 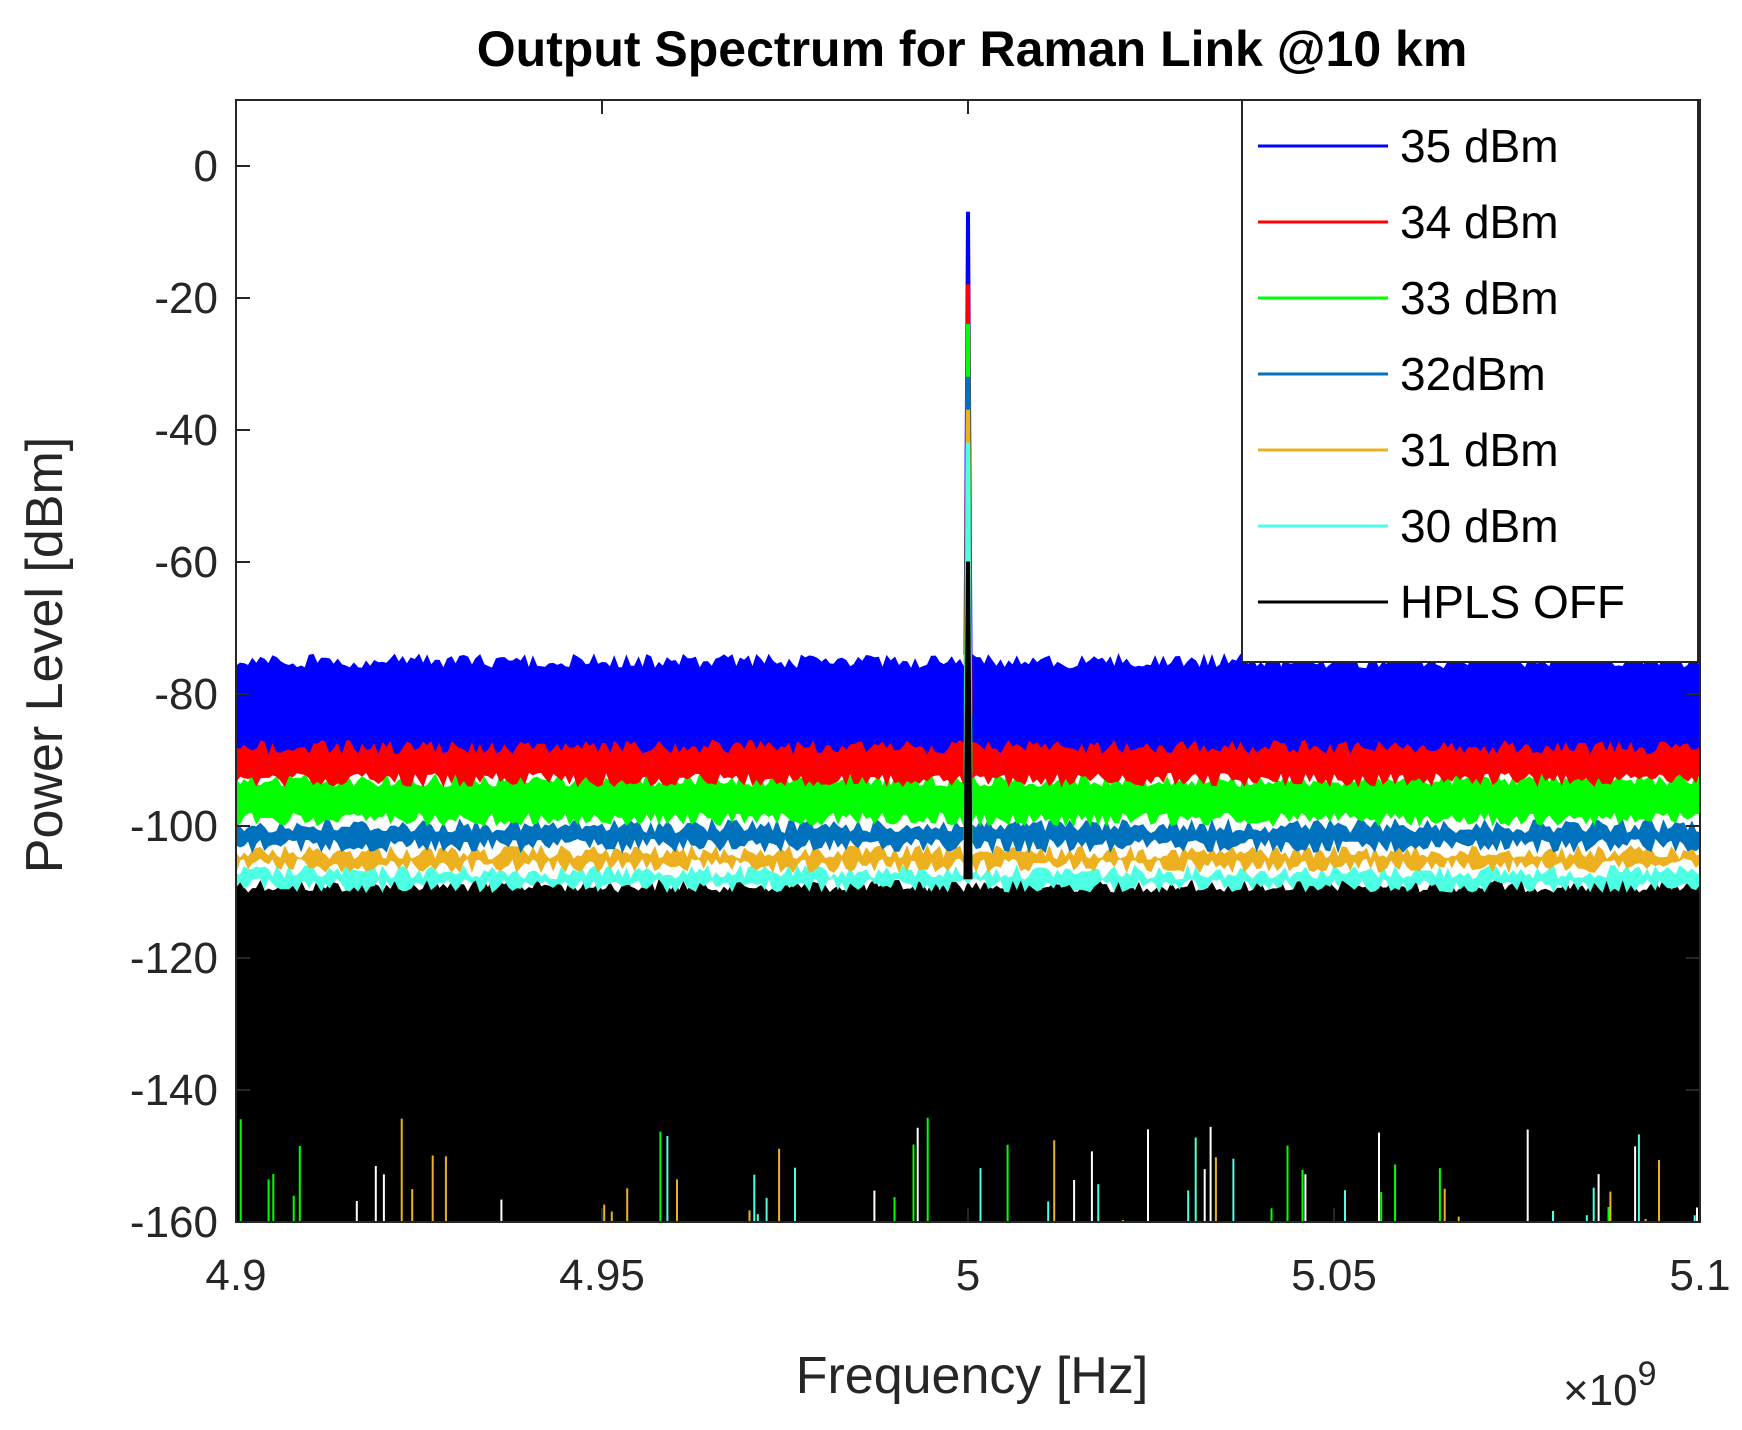 What do you see at coordinates (602, 1275) in the screenshot?
I see `x-tick-label: 4.95` at bounding box center [602, 1275].